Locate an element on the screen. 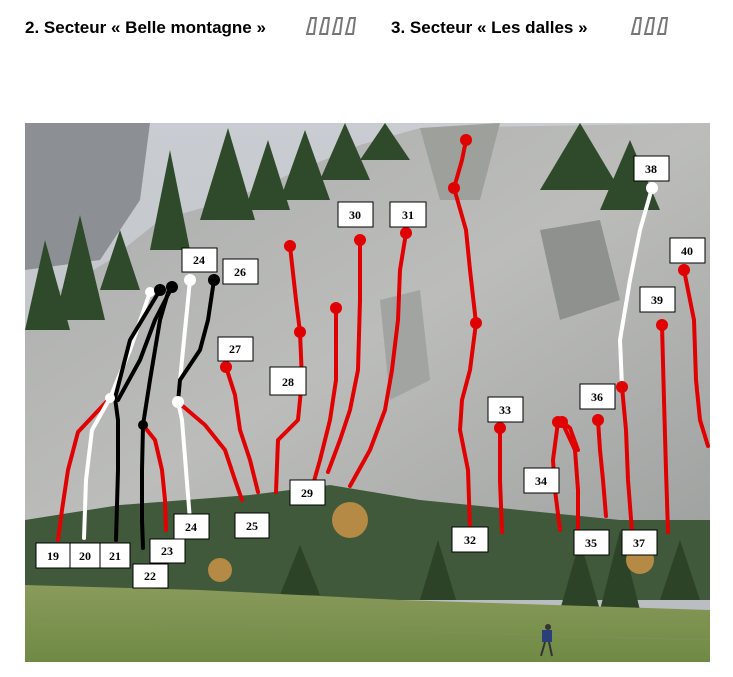  sector-2-title: 2. Secteur « Belle montagne » is located at coordinates (145, 27).